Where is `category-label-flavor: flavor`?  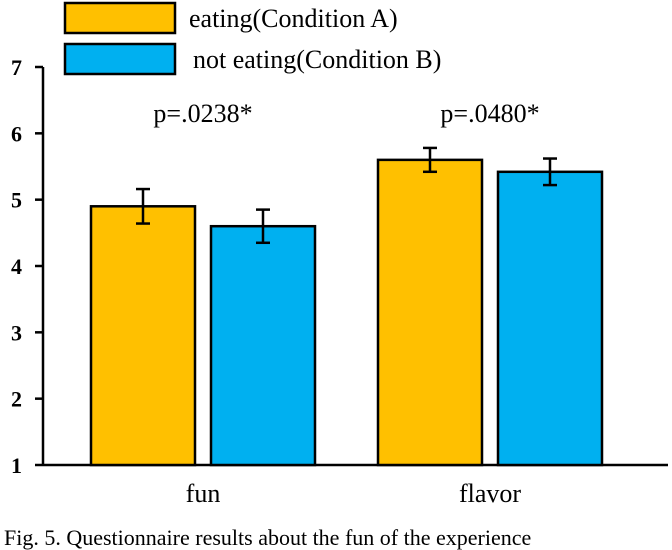 category-label-flavor: flavor is located at coordinates (490, 493).